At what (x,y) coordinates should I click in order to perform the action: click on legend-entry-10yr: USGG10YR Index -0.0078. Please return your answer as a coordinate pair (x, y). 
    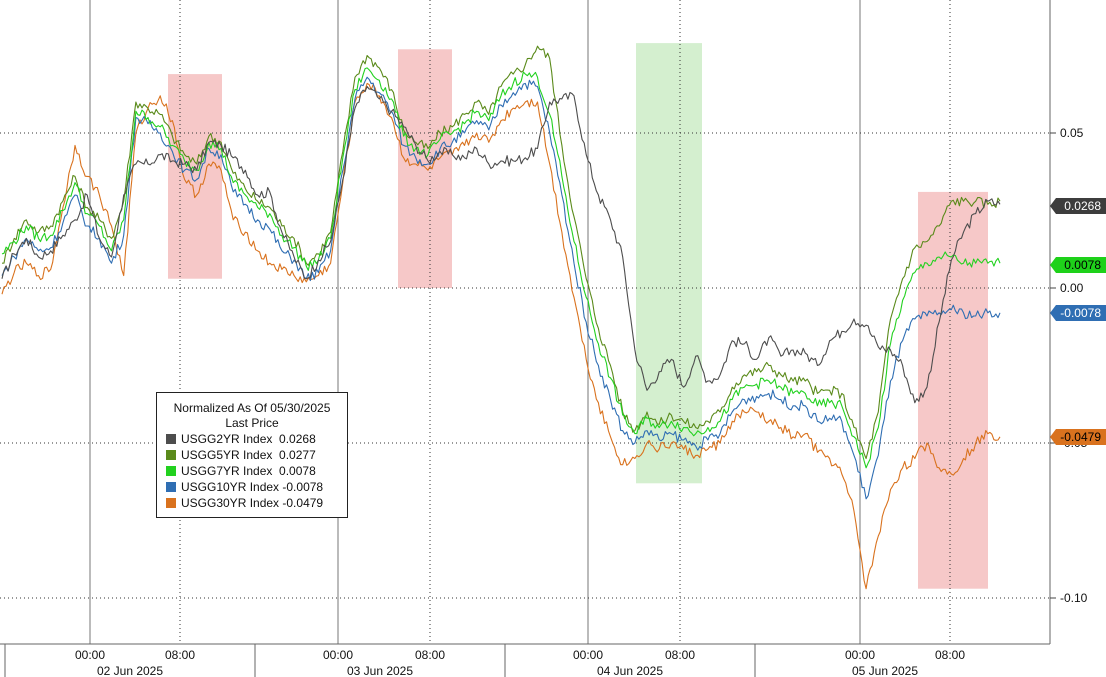
    Looking at the image, I should click on (252, 487).